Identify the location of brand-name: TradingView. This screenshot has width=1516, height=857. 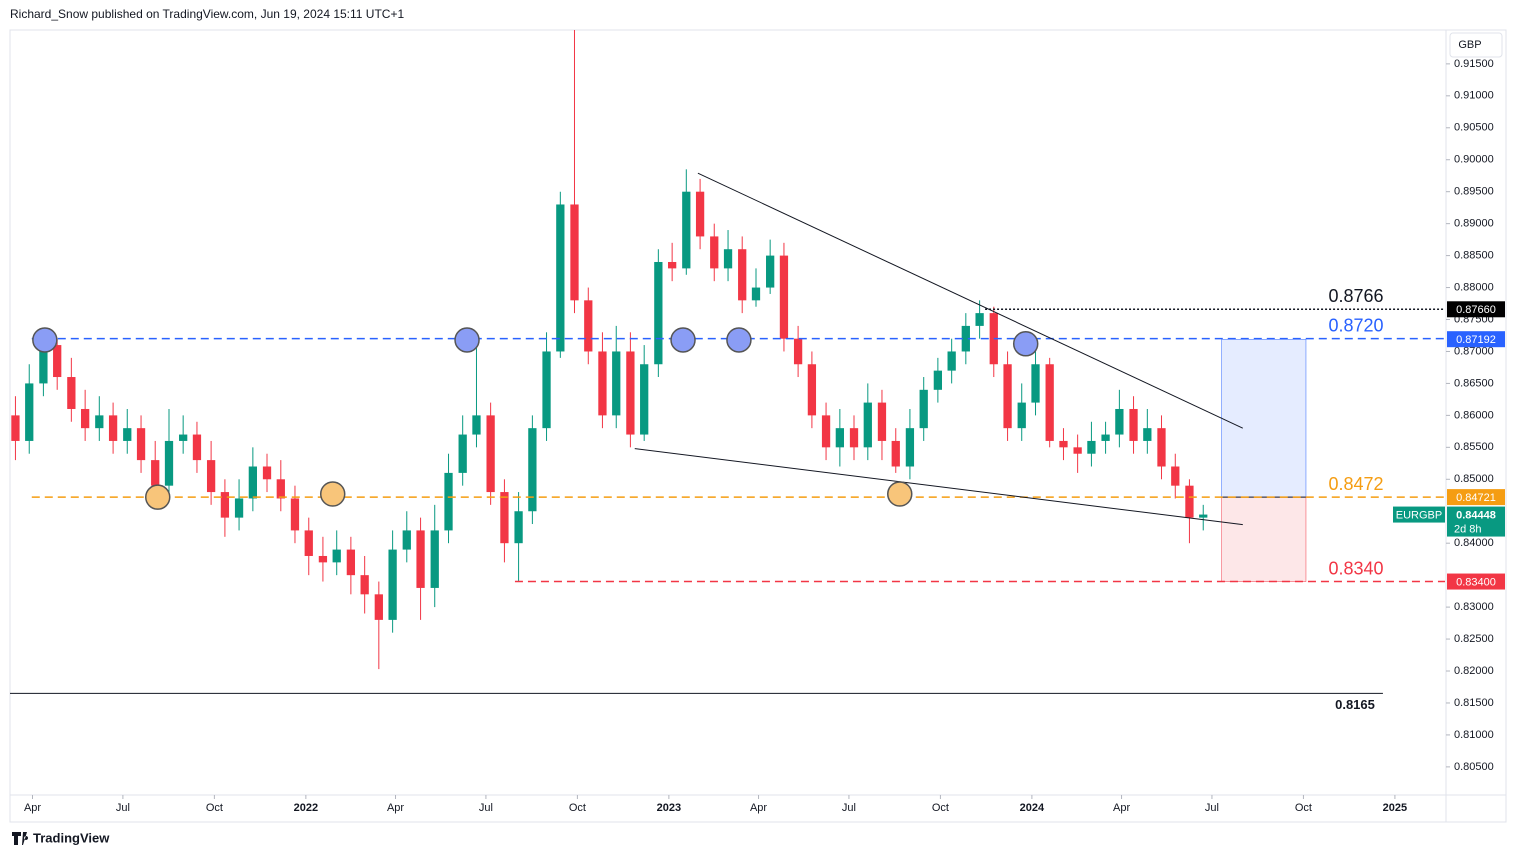
(71, 837).